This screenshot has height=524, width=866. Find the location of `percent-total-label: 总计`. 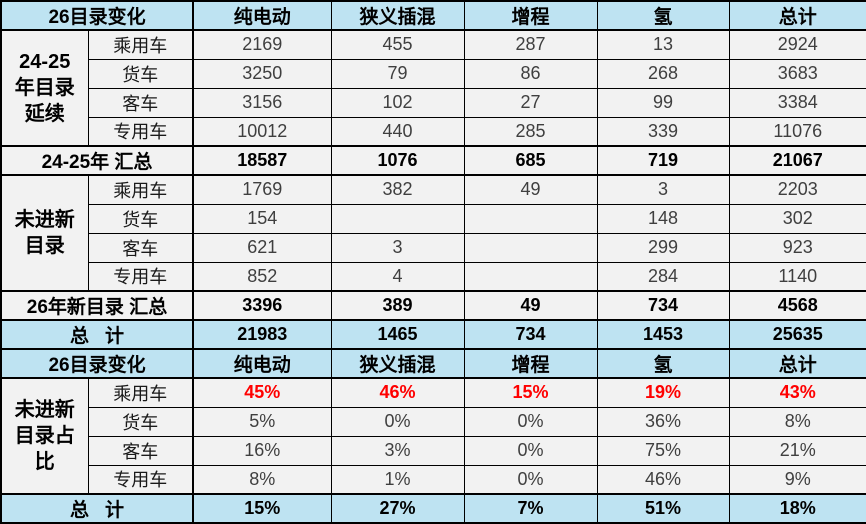

percent-total-label: 总计 is located at coordinates (97, 508).